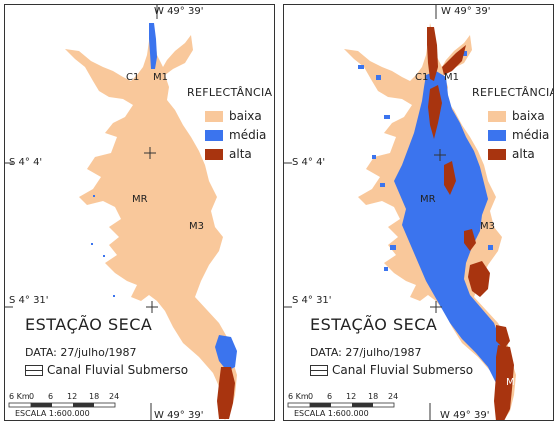  I want to click on media-specks, so click(425, 161).